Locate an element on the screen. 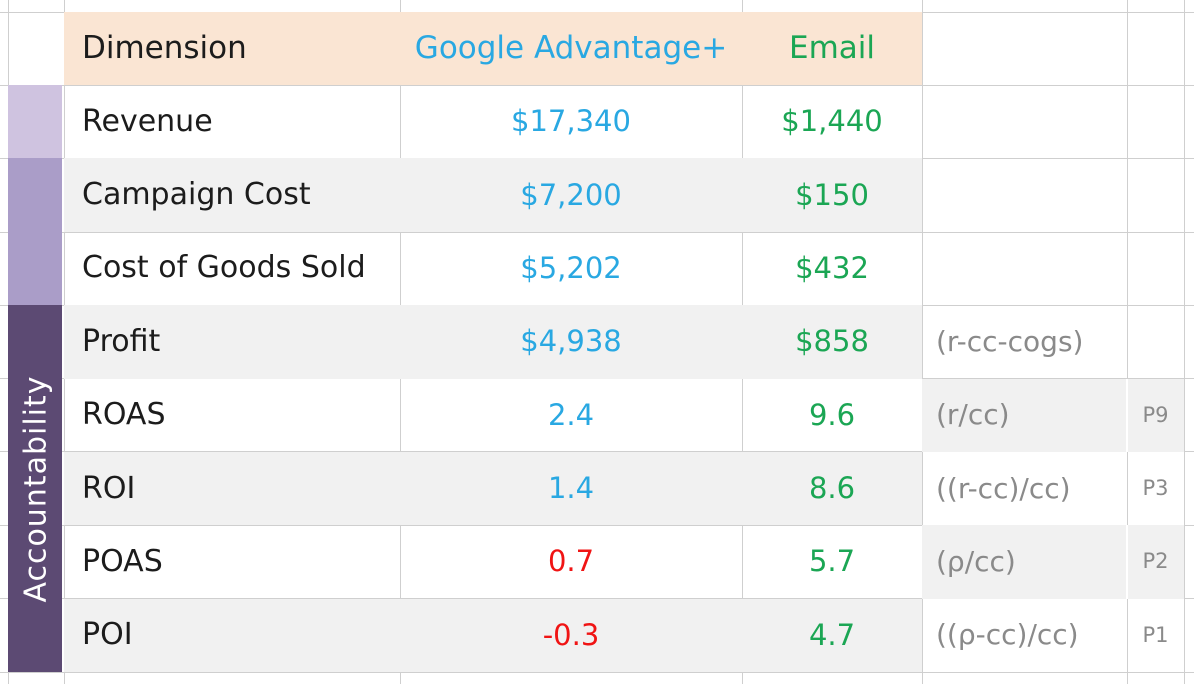 This screenshot has width=1194, height=684. sidebar-bar-segment-dark is located at coordinates (35, 488).